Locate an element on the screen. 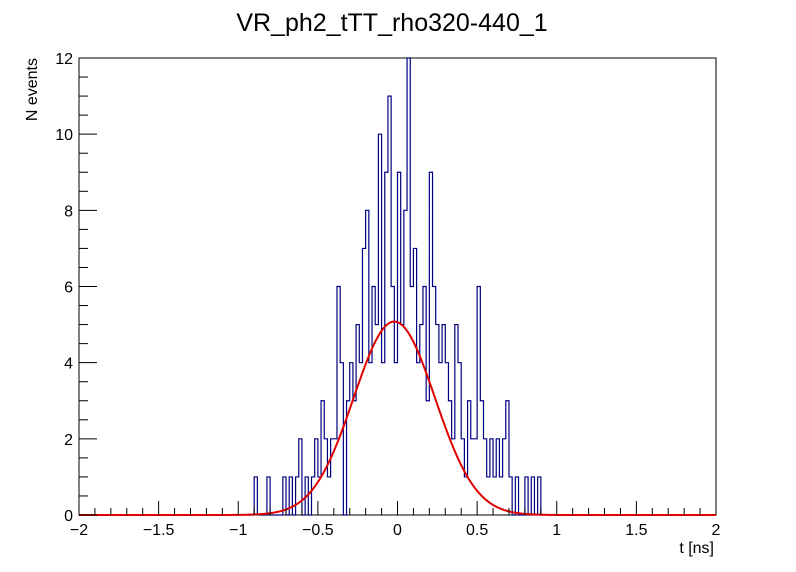 Image resolution: width=796 pixels, height=572 pixels. x-tick-label: 1 is located at coordinates (556, 530).